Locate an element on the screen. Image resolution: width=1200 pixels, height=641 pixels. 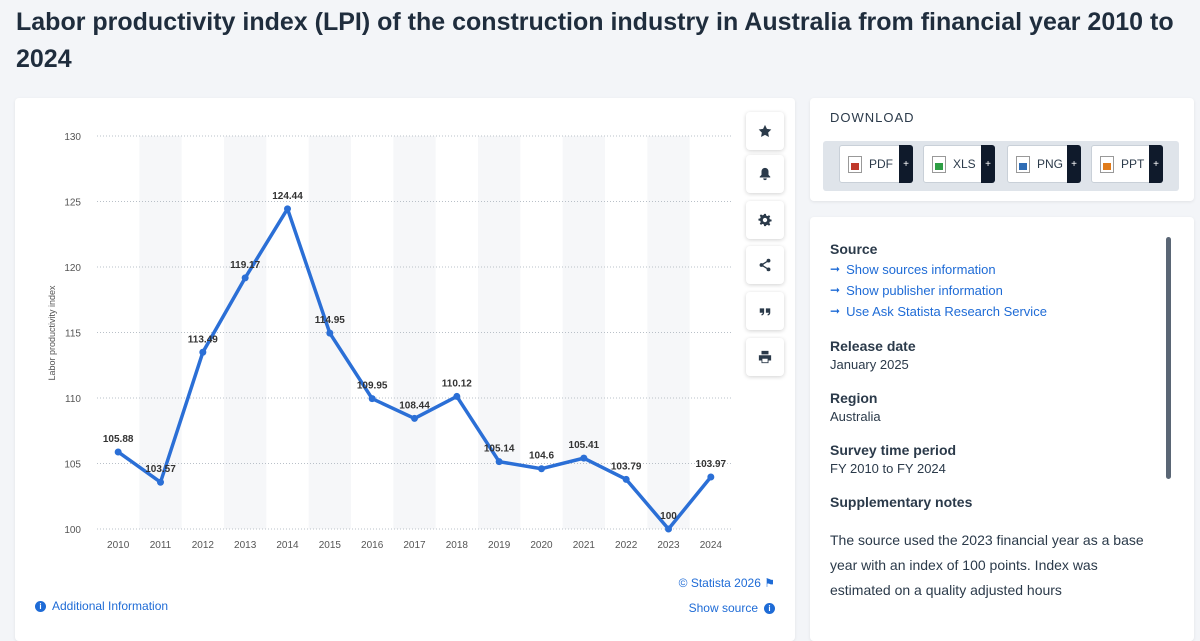
xls-file-icon is located at coordinates (939, 164).